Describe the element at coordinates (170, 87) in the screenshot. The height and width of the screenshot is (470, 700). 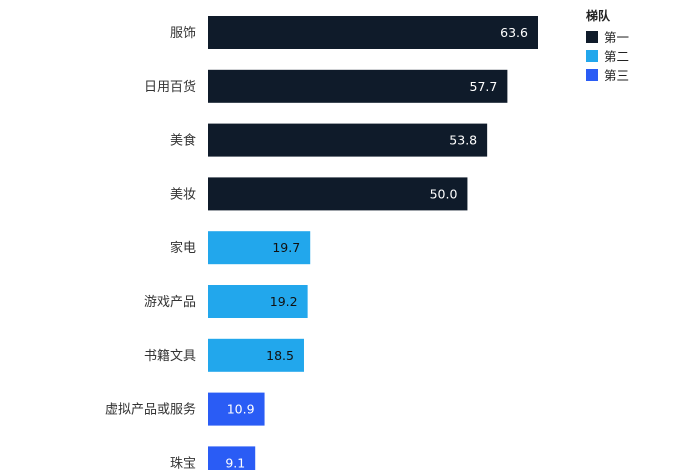
I see `category-label-1: 日用百货` at that location.